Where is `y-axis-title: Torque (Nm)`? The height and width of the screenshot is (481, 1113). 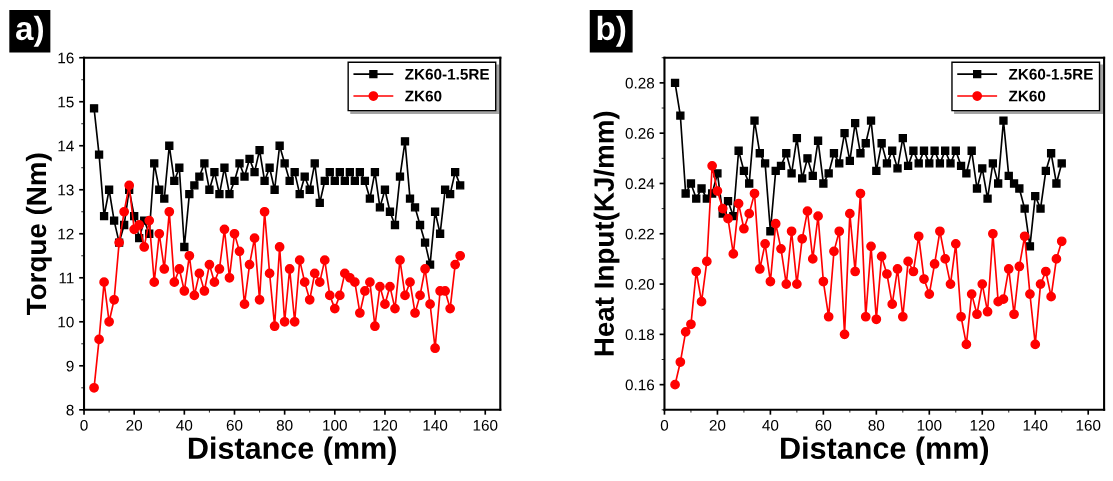 y-axis-title: Torque (Nm) is located at coordinates (38, 234).